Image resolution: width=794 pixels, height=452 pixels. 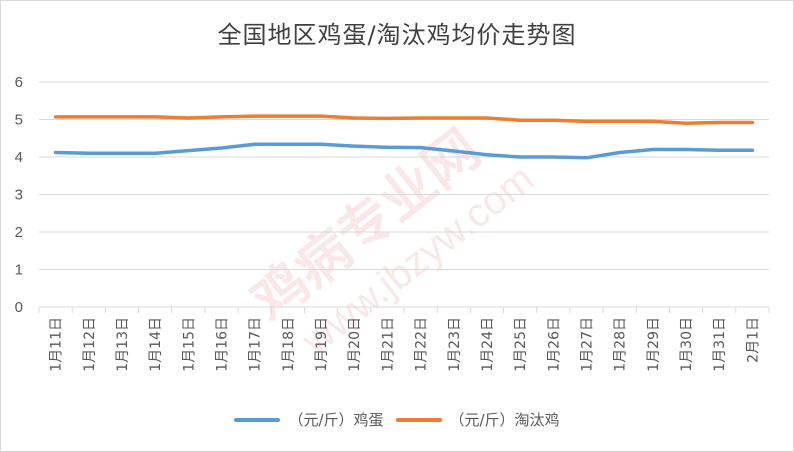 What do you see at coordinates (156, 344) in the screenshot?
I see `x-tick-label: 1月14日` at bounding box center [156, 344].